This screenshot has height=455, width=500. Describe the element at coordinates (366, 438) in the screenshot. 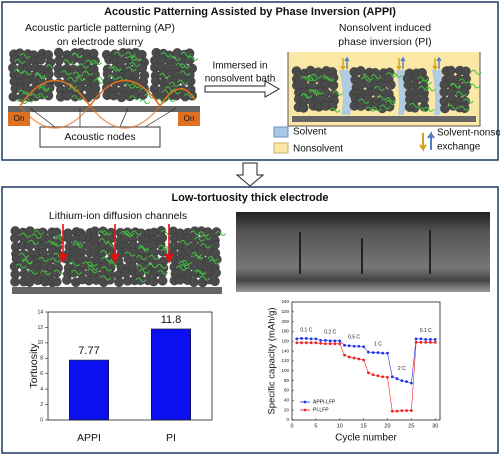

I see `x-axis-label: Cycle number` at that location.